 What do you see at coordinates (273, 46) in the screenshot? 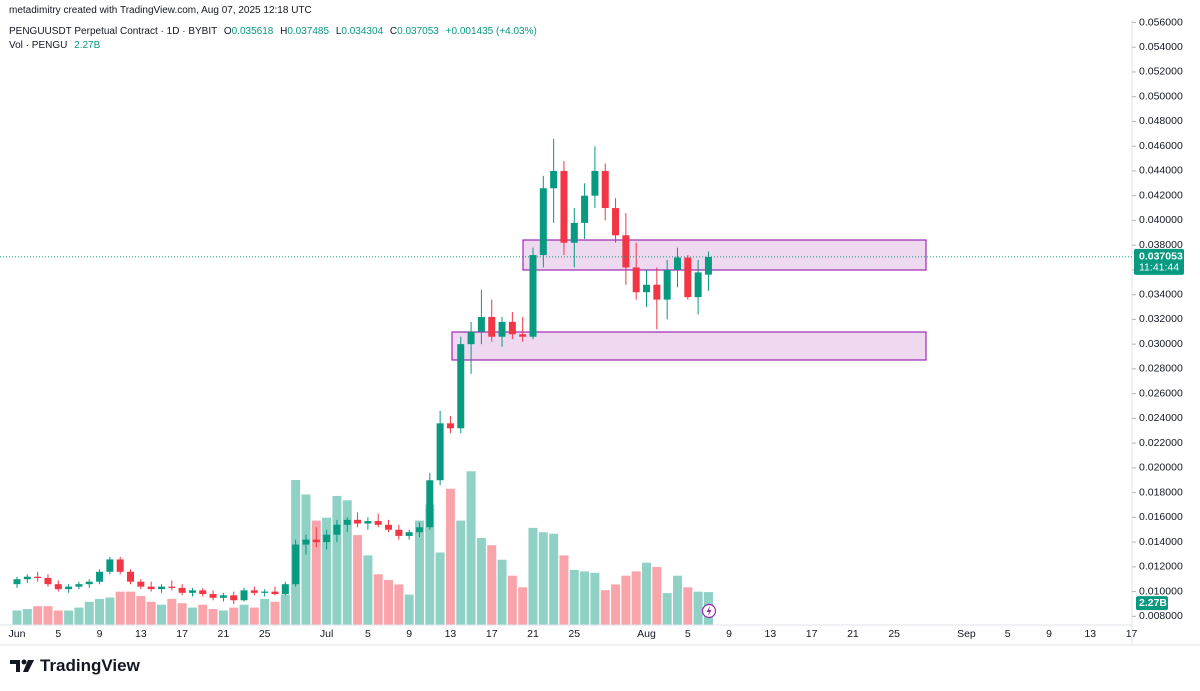
I see `volume-legend: Vol · PENGU 2.27B` at bounding box center [273, 46].